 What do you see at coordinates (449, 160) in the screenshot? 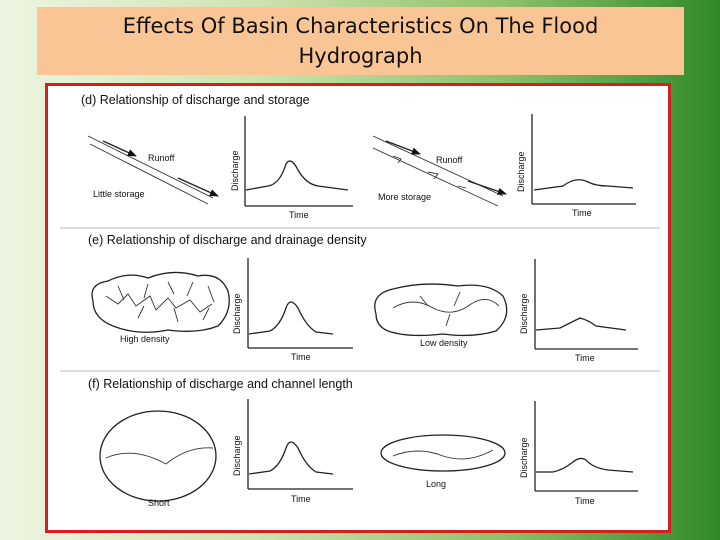
I see `runoff-label-right: Runoff` at bounding box center [449, 160].